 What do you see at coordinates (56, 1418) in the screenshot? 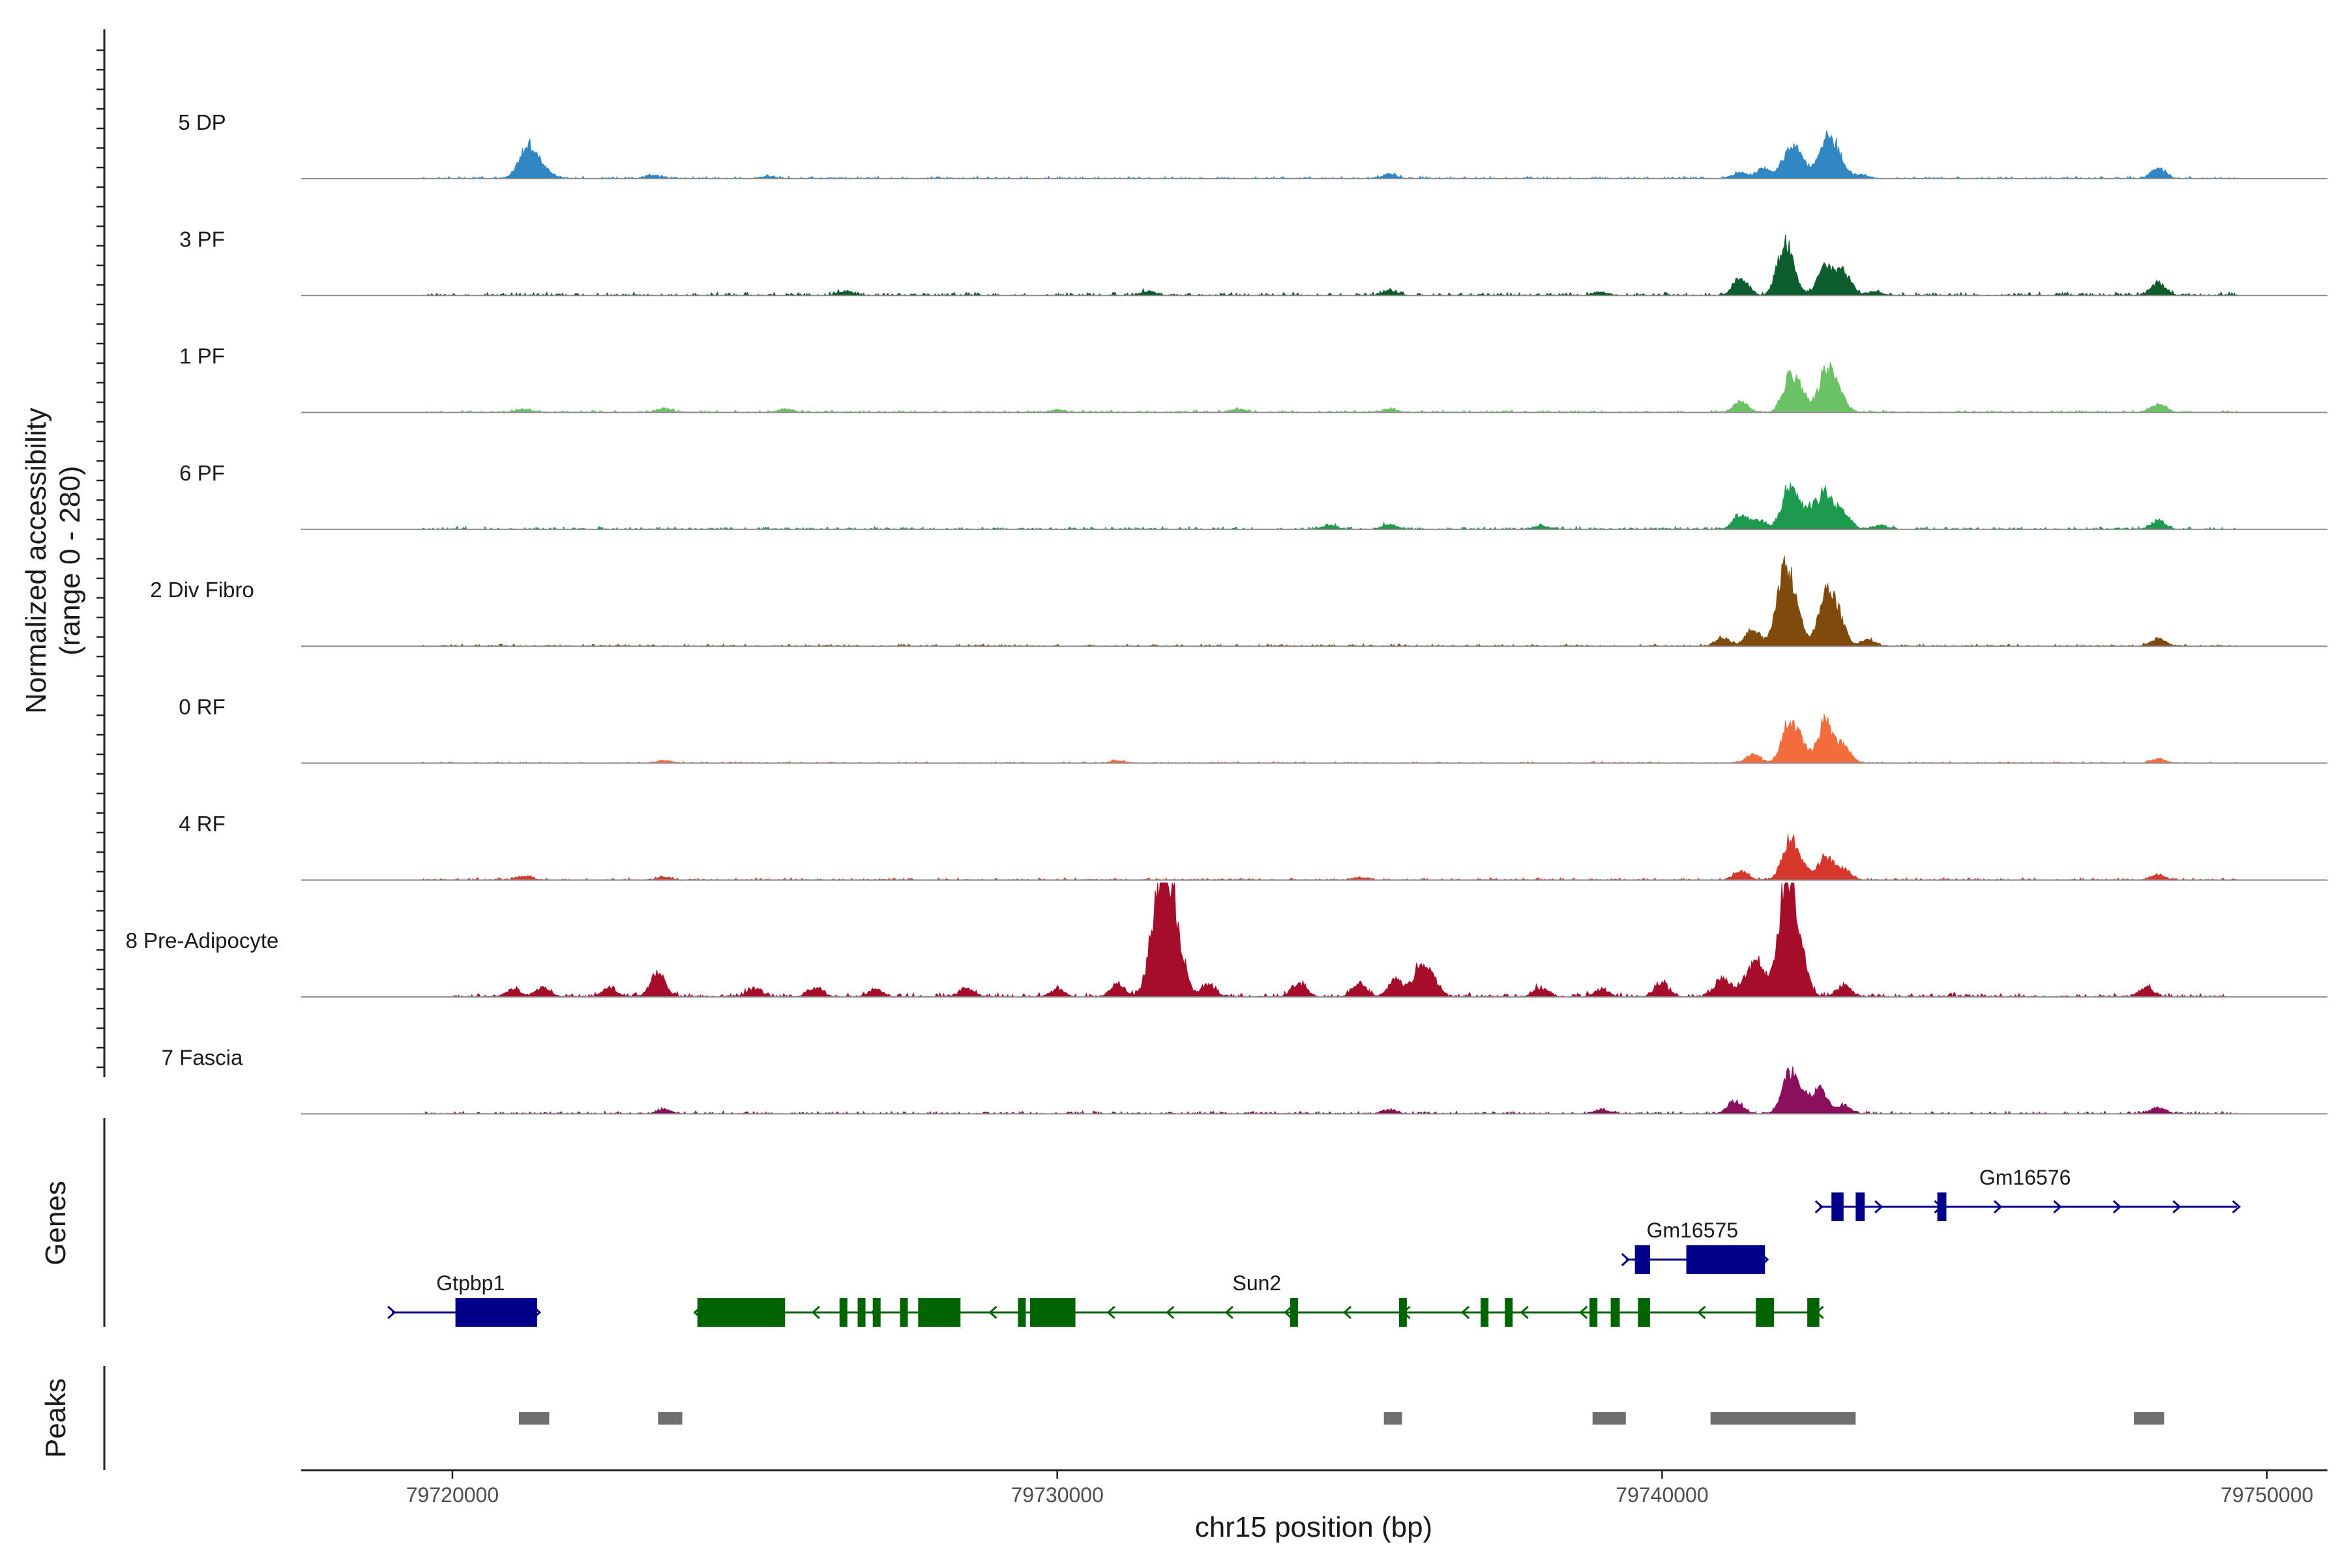
I see `peaks-title: Peaks` at bounding box center [56, 1418].